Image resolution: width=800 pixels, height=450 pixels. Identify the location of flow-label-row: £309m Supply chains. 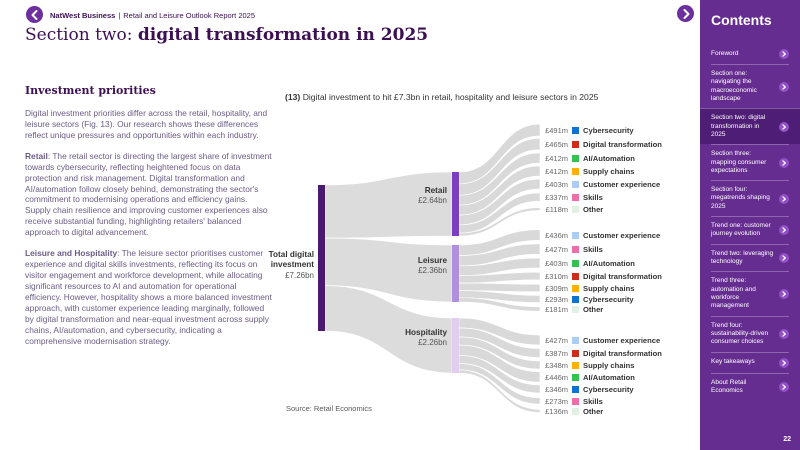
(587, 288).